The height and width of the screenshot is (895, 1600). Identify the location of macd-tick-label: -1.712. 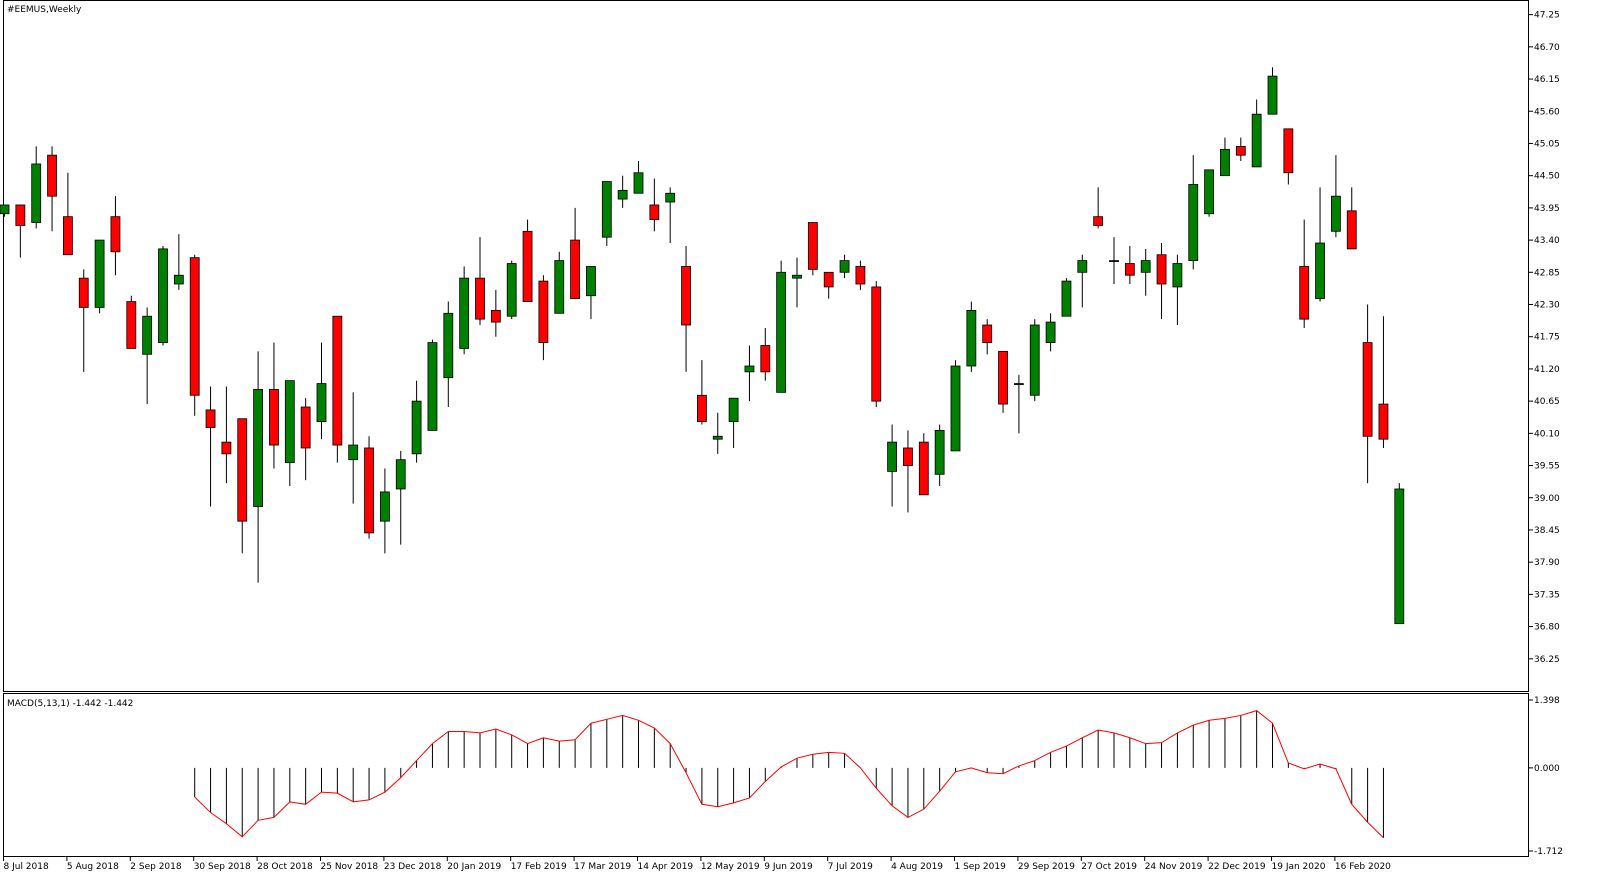
(1548, 852).